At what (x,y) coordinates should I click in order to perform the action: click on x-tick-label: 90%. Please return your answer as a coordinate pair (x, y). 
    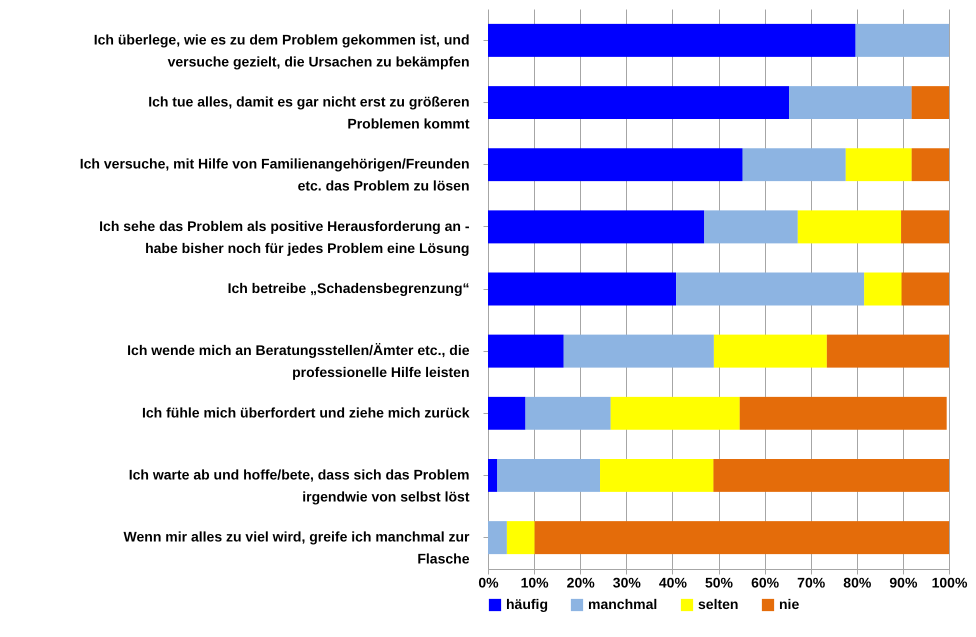
    Looking at the image, I should click on (903, 582).